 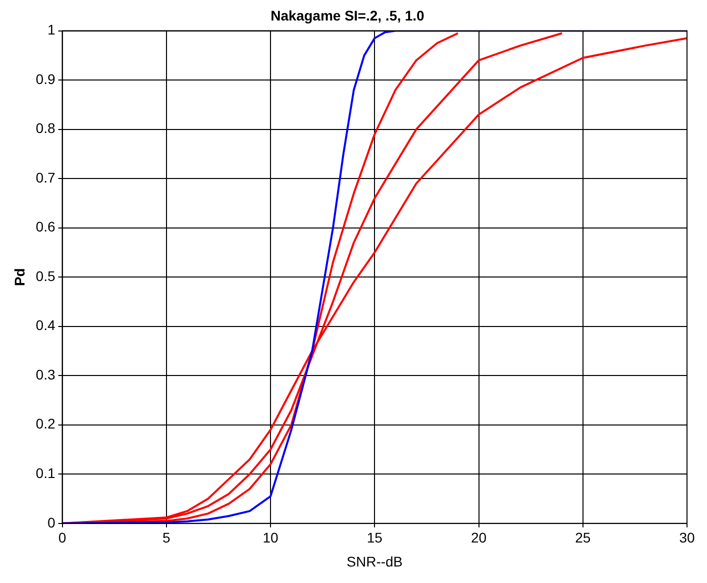 I want to click on y-axis-title: Pd, so click(x=19, y=277).